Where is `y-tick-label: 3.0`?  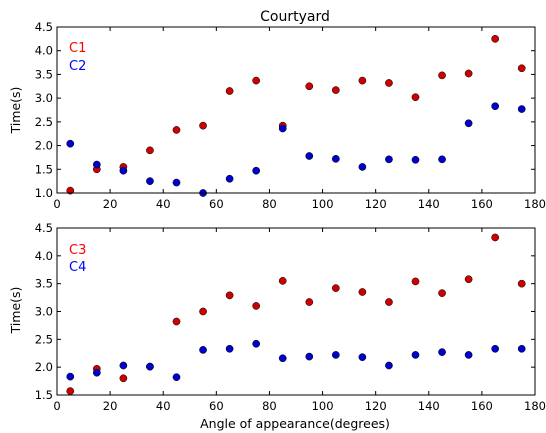
y-tick-label: 3.0 is located at coordinates (44, 312).